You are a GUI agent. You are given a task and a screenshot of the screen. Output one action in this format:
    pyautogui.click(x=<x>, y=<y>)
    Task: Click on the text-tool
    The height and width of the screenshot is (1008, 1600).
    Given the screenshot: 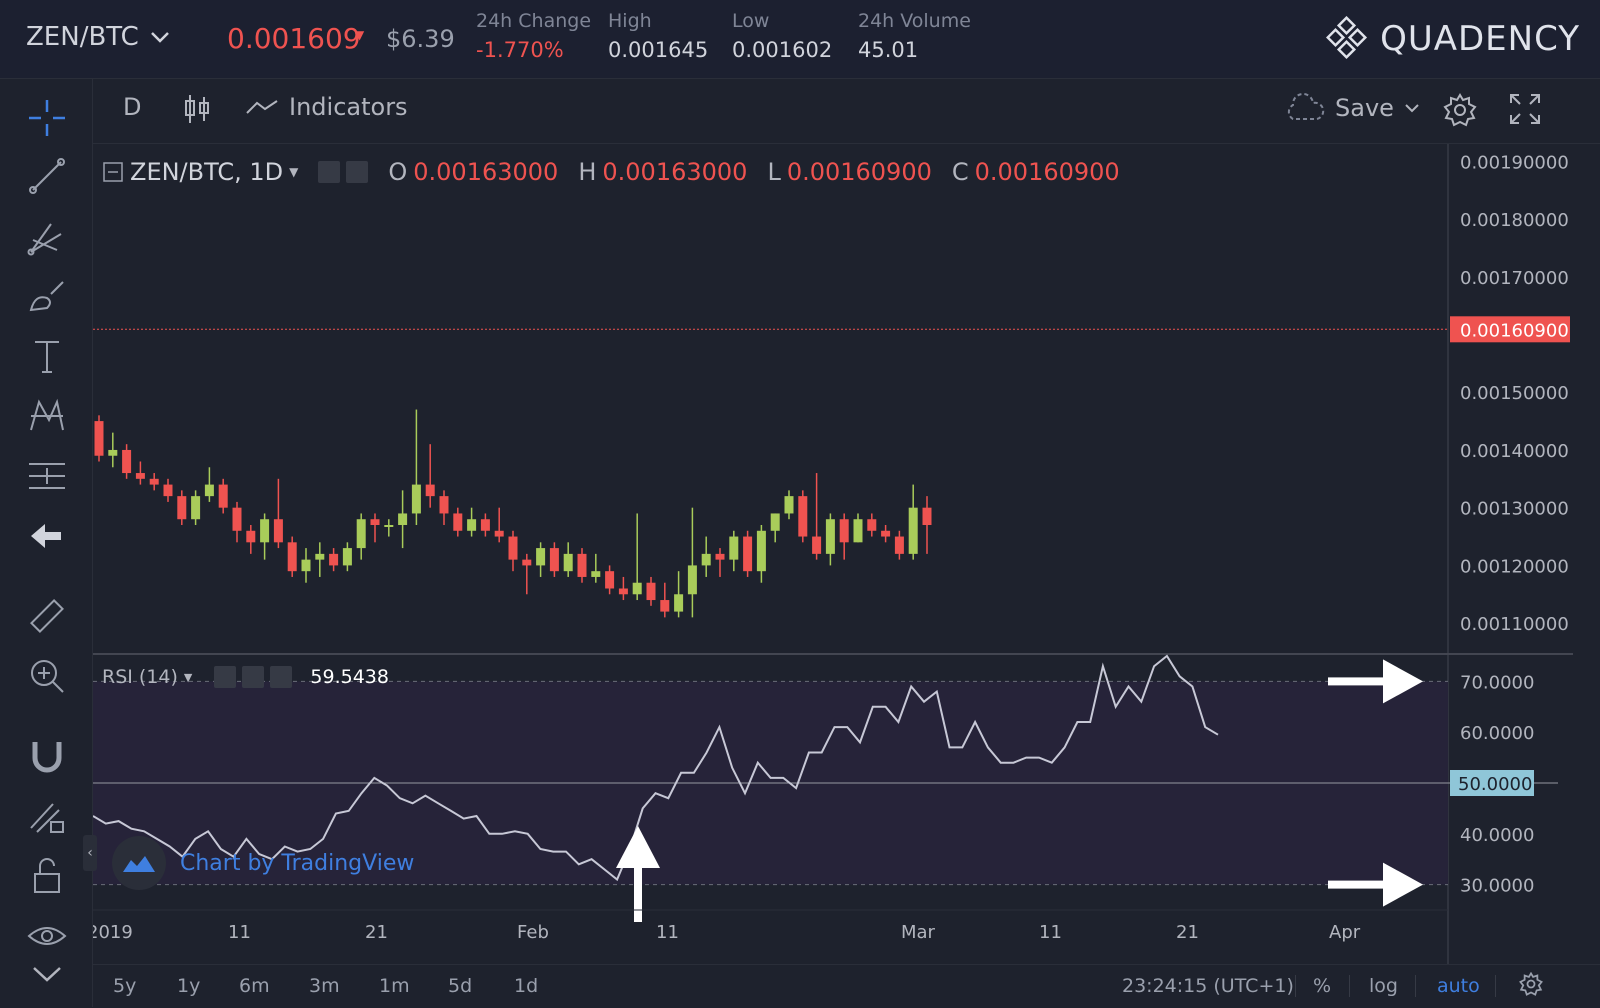 What is the action you would take?
    pyautogui.click(x=47, y=356)
    